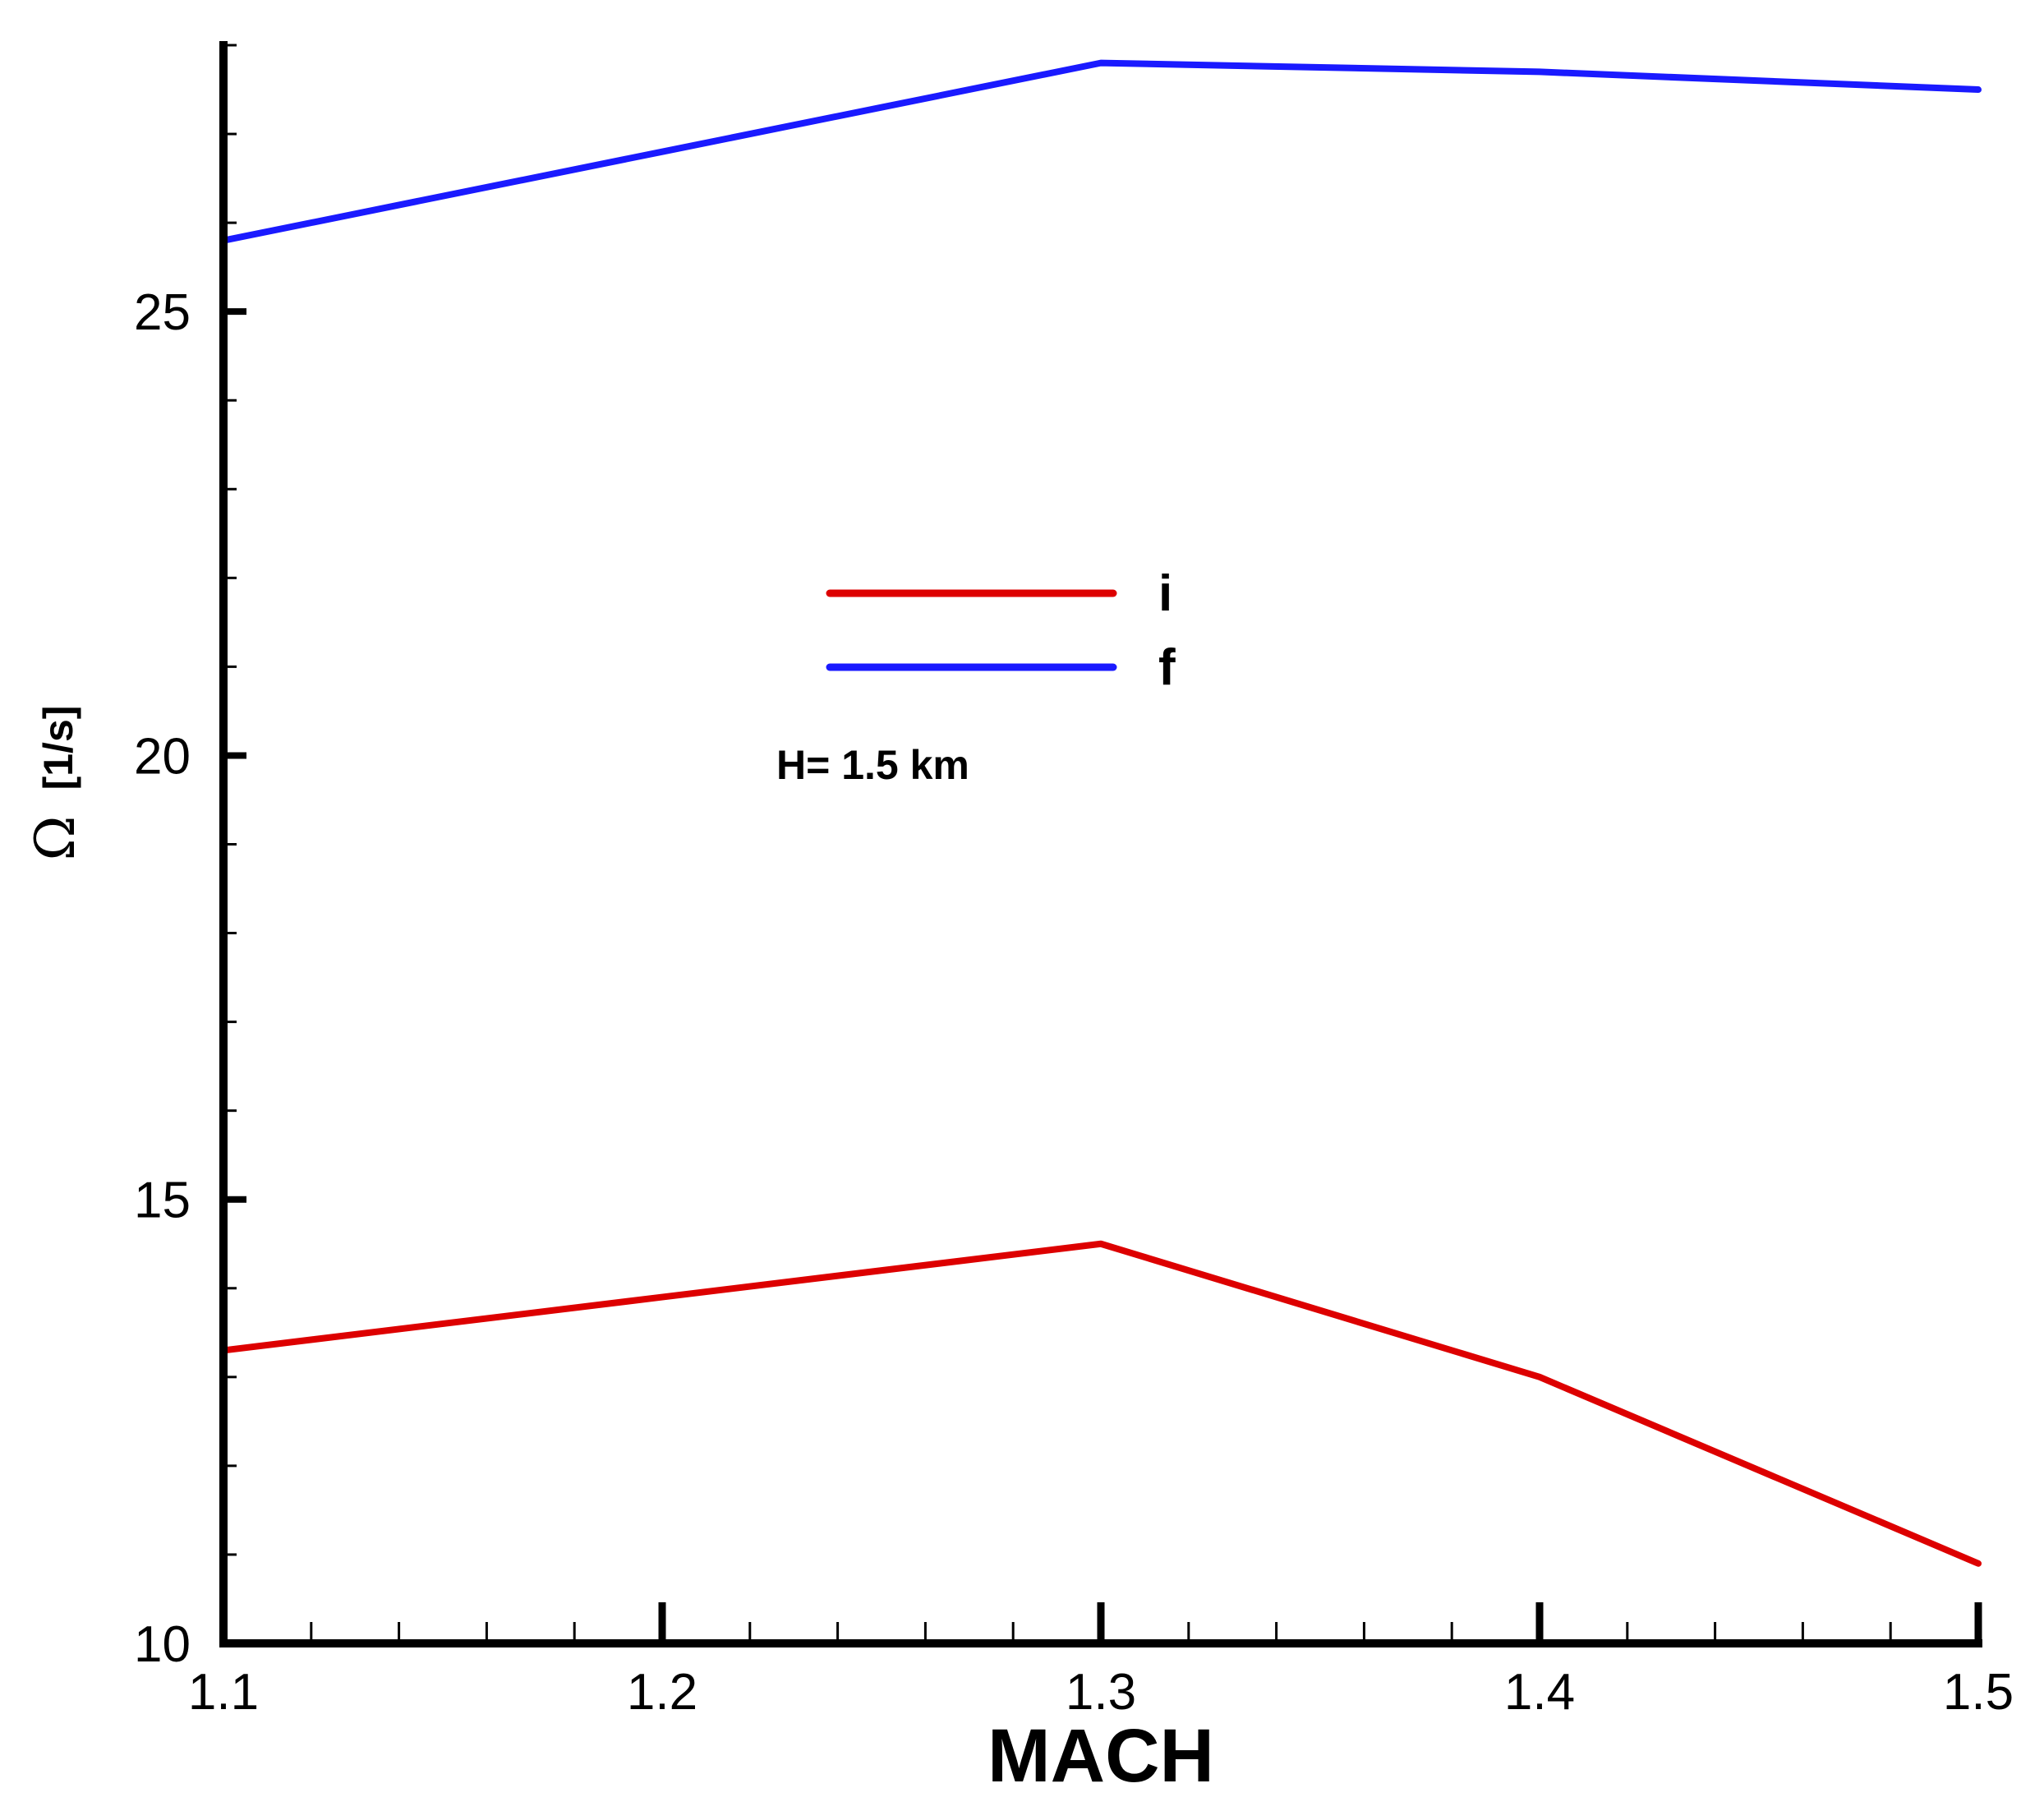 This screenshot has width=2044, height=1811. Describe the element at coordinates (1167, 667) in the screenshot. I see `legend-label-f: f` at that location.